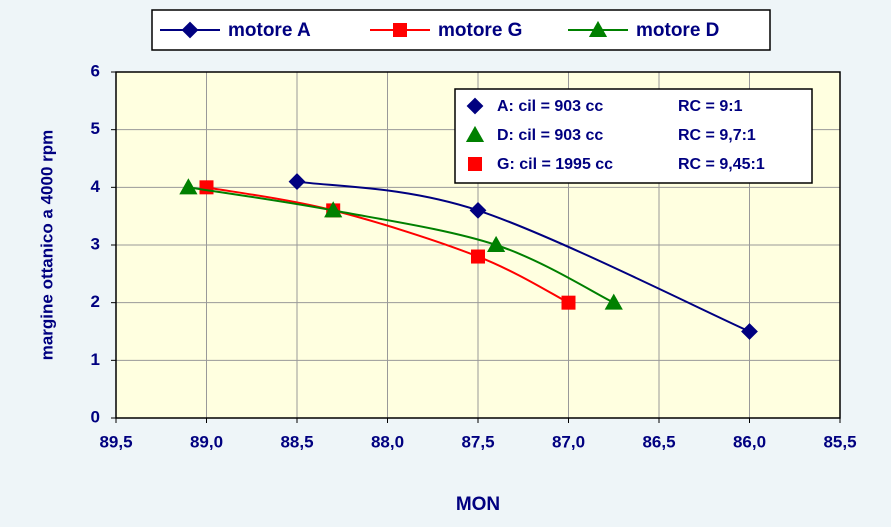 The width and height of the screenshot is (891, 527). I want to click on y-tick-label: 1, so click(95, 359).